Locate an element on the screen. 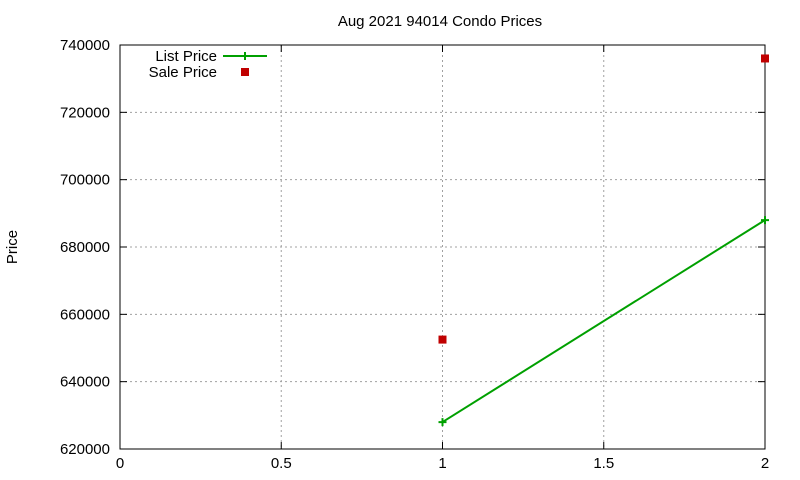 The width and height of the screenshot is (800, 480). y-tick-label: 640000 is located at coordinates (85, 382).